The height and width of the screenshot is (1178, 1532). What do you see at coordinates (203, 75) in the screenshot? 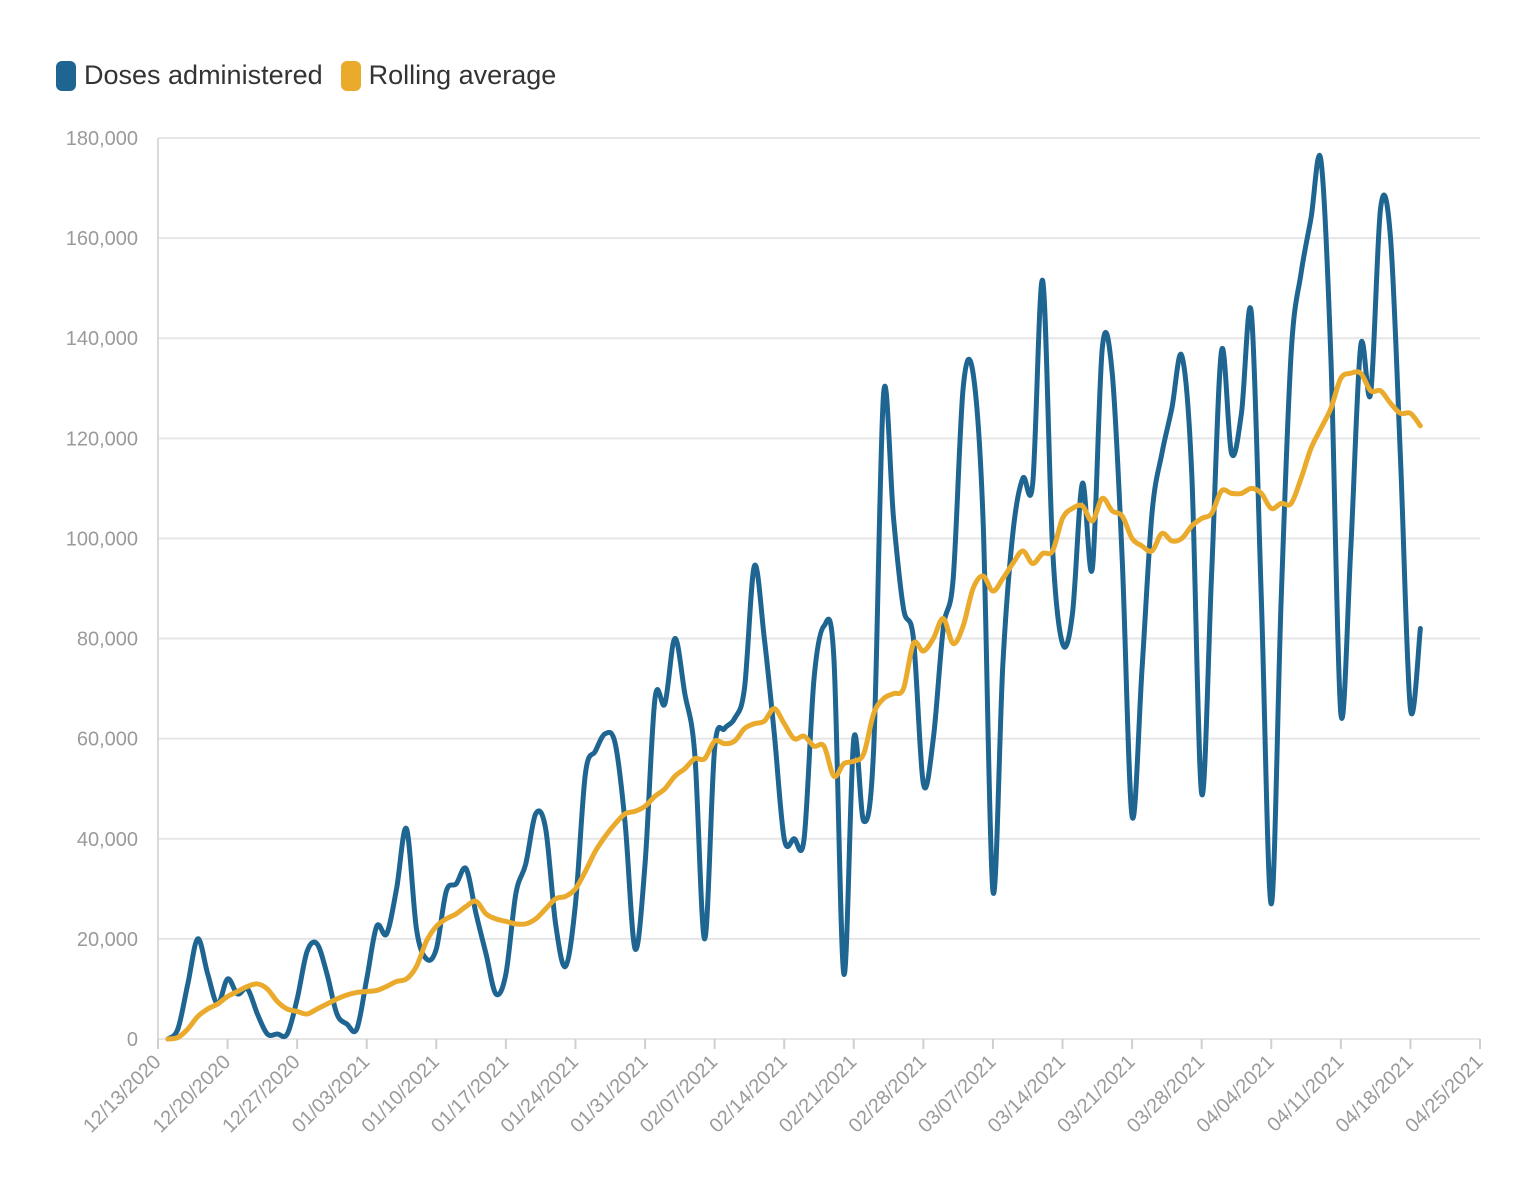
I see `legend-label-doses: Doses administered` at bounding box center [203, 75].